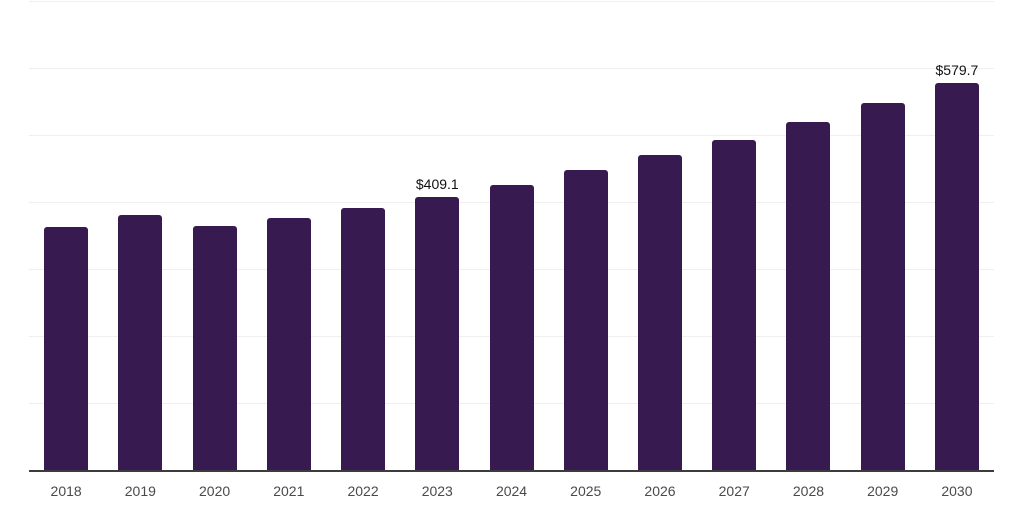 Image resolution: width=1024 pixels, height=512 pixels. Describe the element at coordinates (511, 327) in the screenshot. I see `bar-2024` at that location.